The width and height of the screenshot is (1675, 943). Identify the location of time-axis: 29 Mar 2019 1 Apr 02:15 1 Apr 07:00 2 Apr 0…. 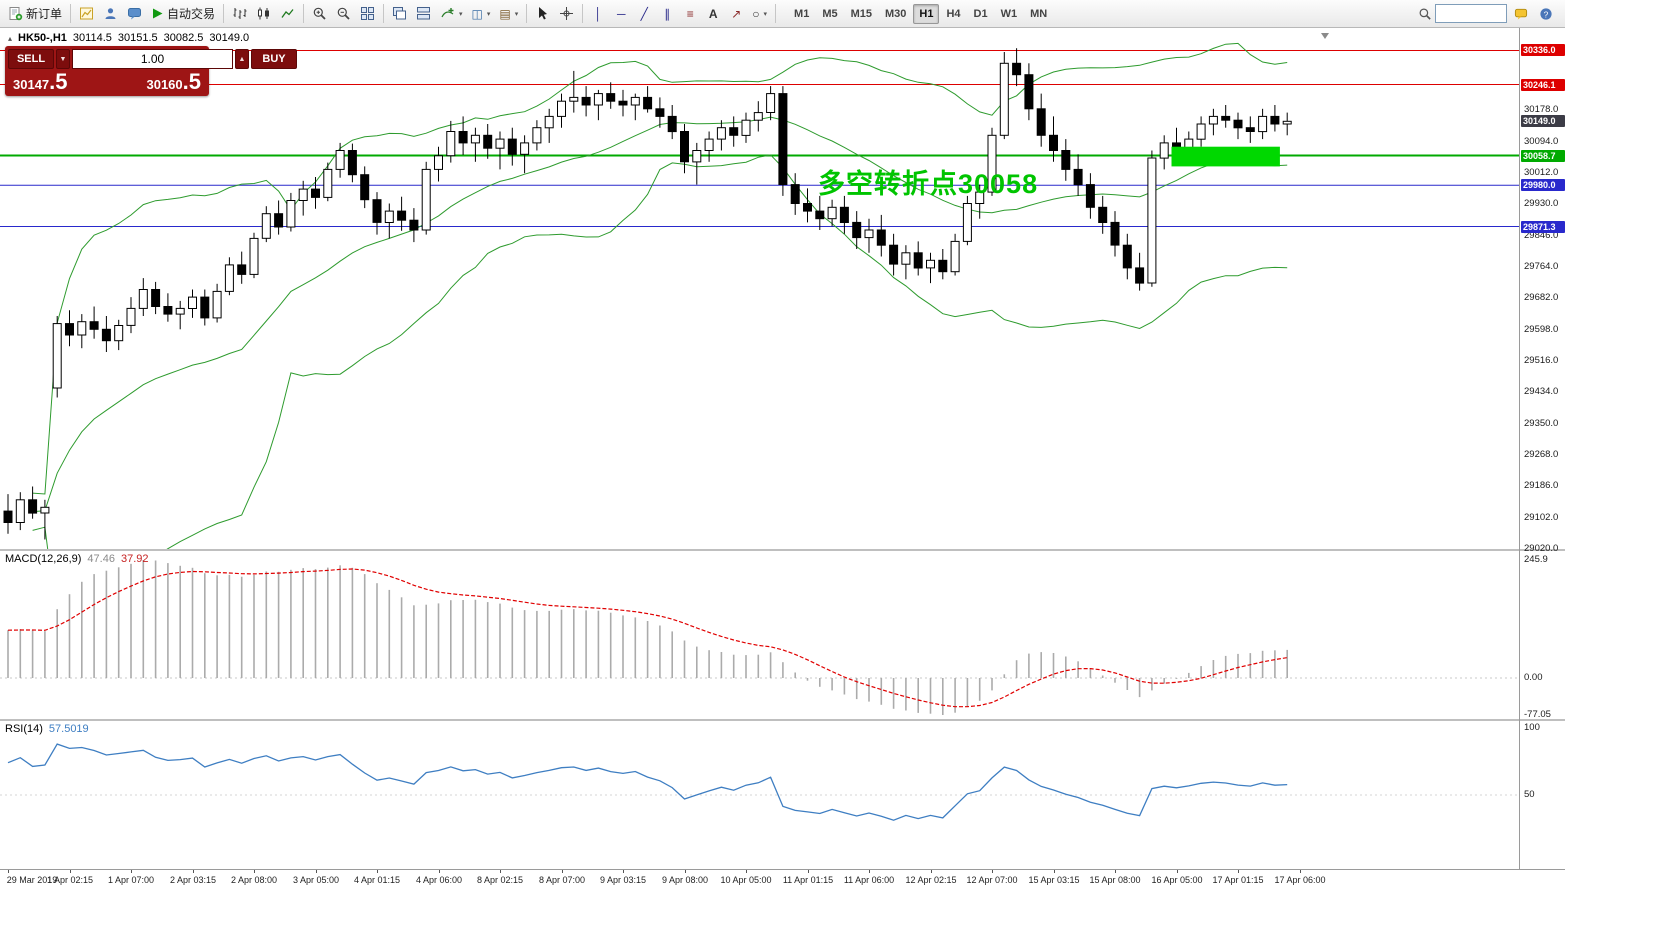
(782, 879).